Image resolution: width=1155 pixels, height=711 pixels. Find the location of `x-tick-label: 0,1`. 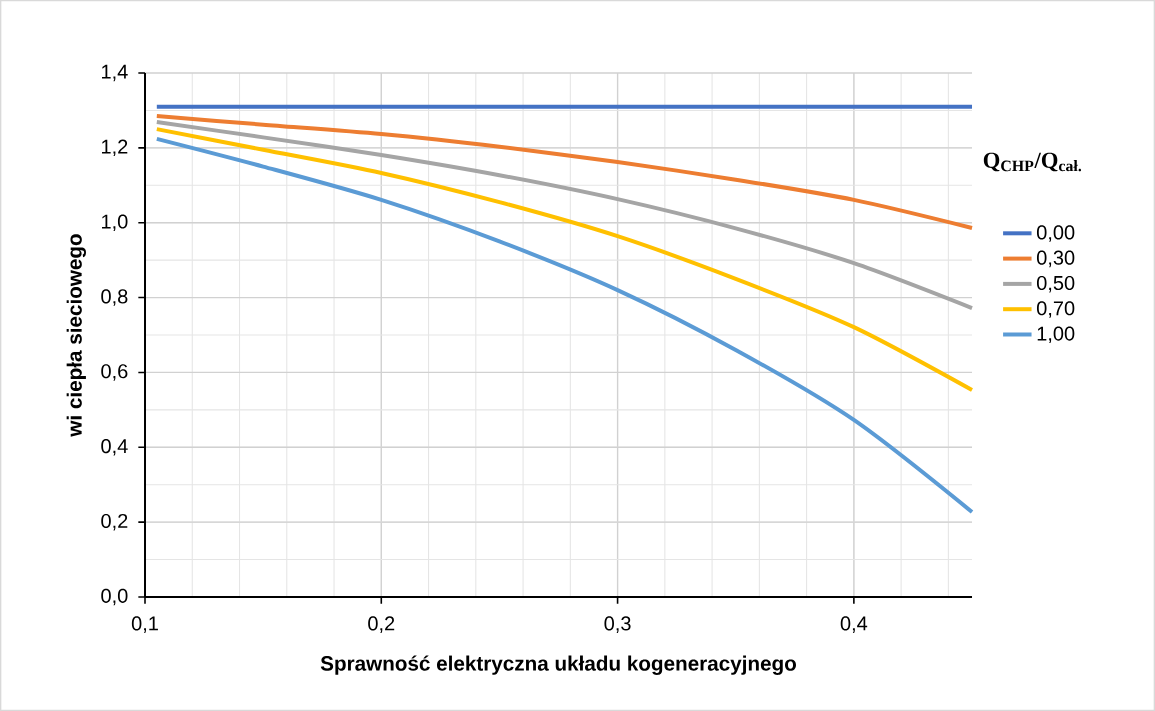

x-tick-label: 0,1 is located at coordinates (144, 624).